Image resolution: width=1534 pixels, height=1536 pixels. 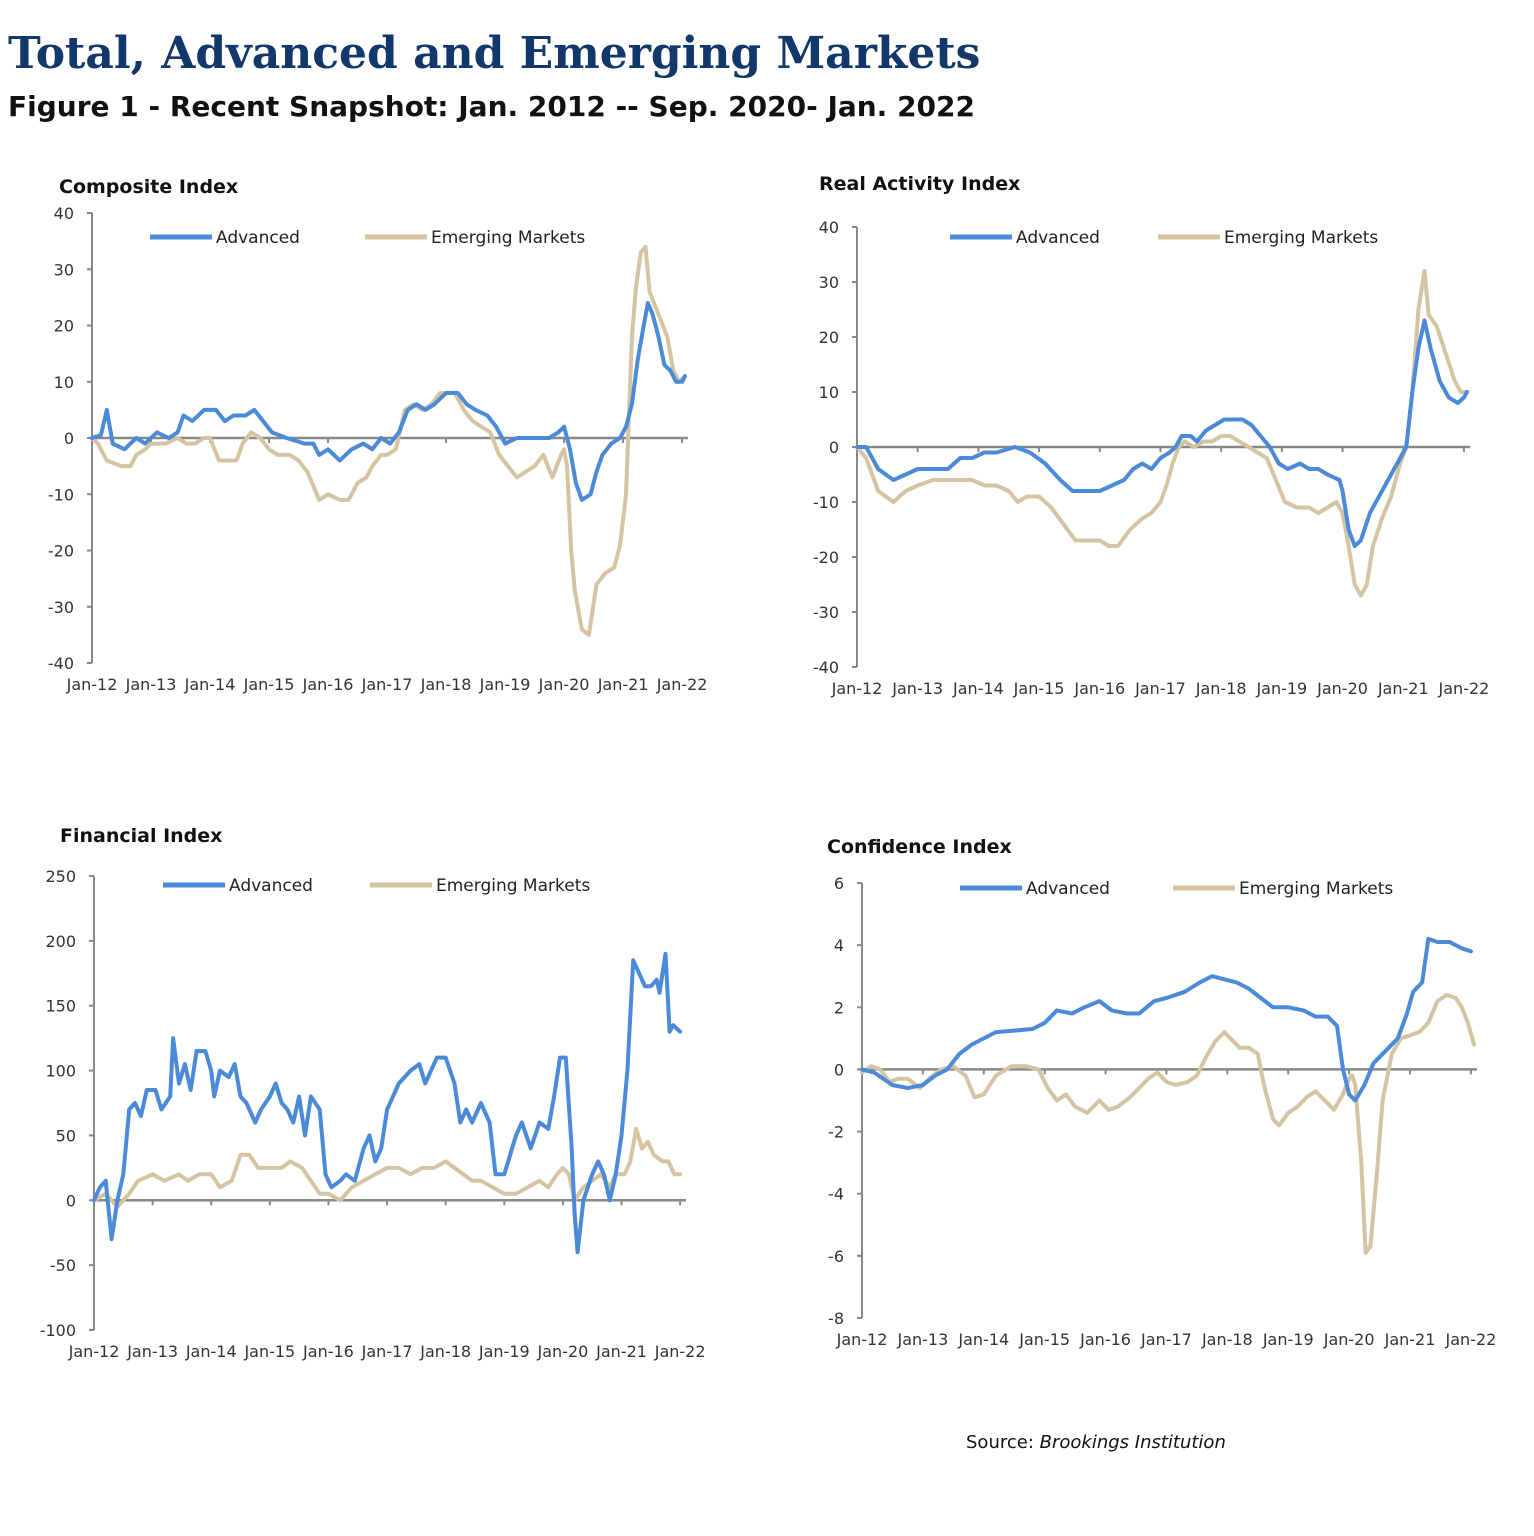 I want to click on y-tick-label: 2, so click(x=839, y=1007).